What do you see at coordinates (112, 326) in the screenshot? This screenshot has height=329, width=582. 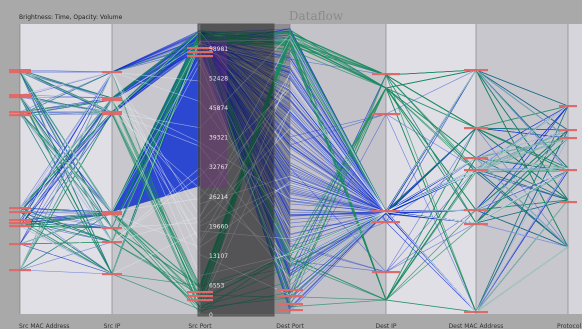 I see `axis-label-src-ip: Src IP` at bounding box center [112, 326].